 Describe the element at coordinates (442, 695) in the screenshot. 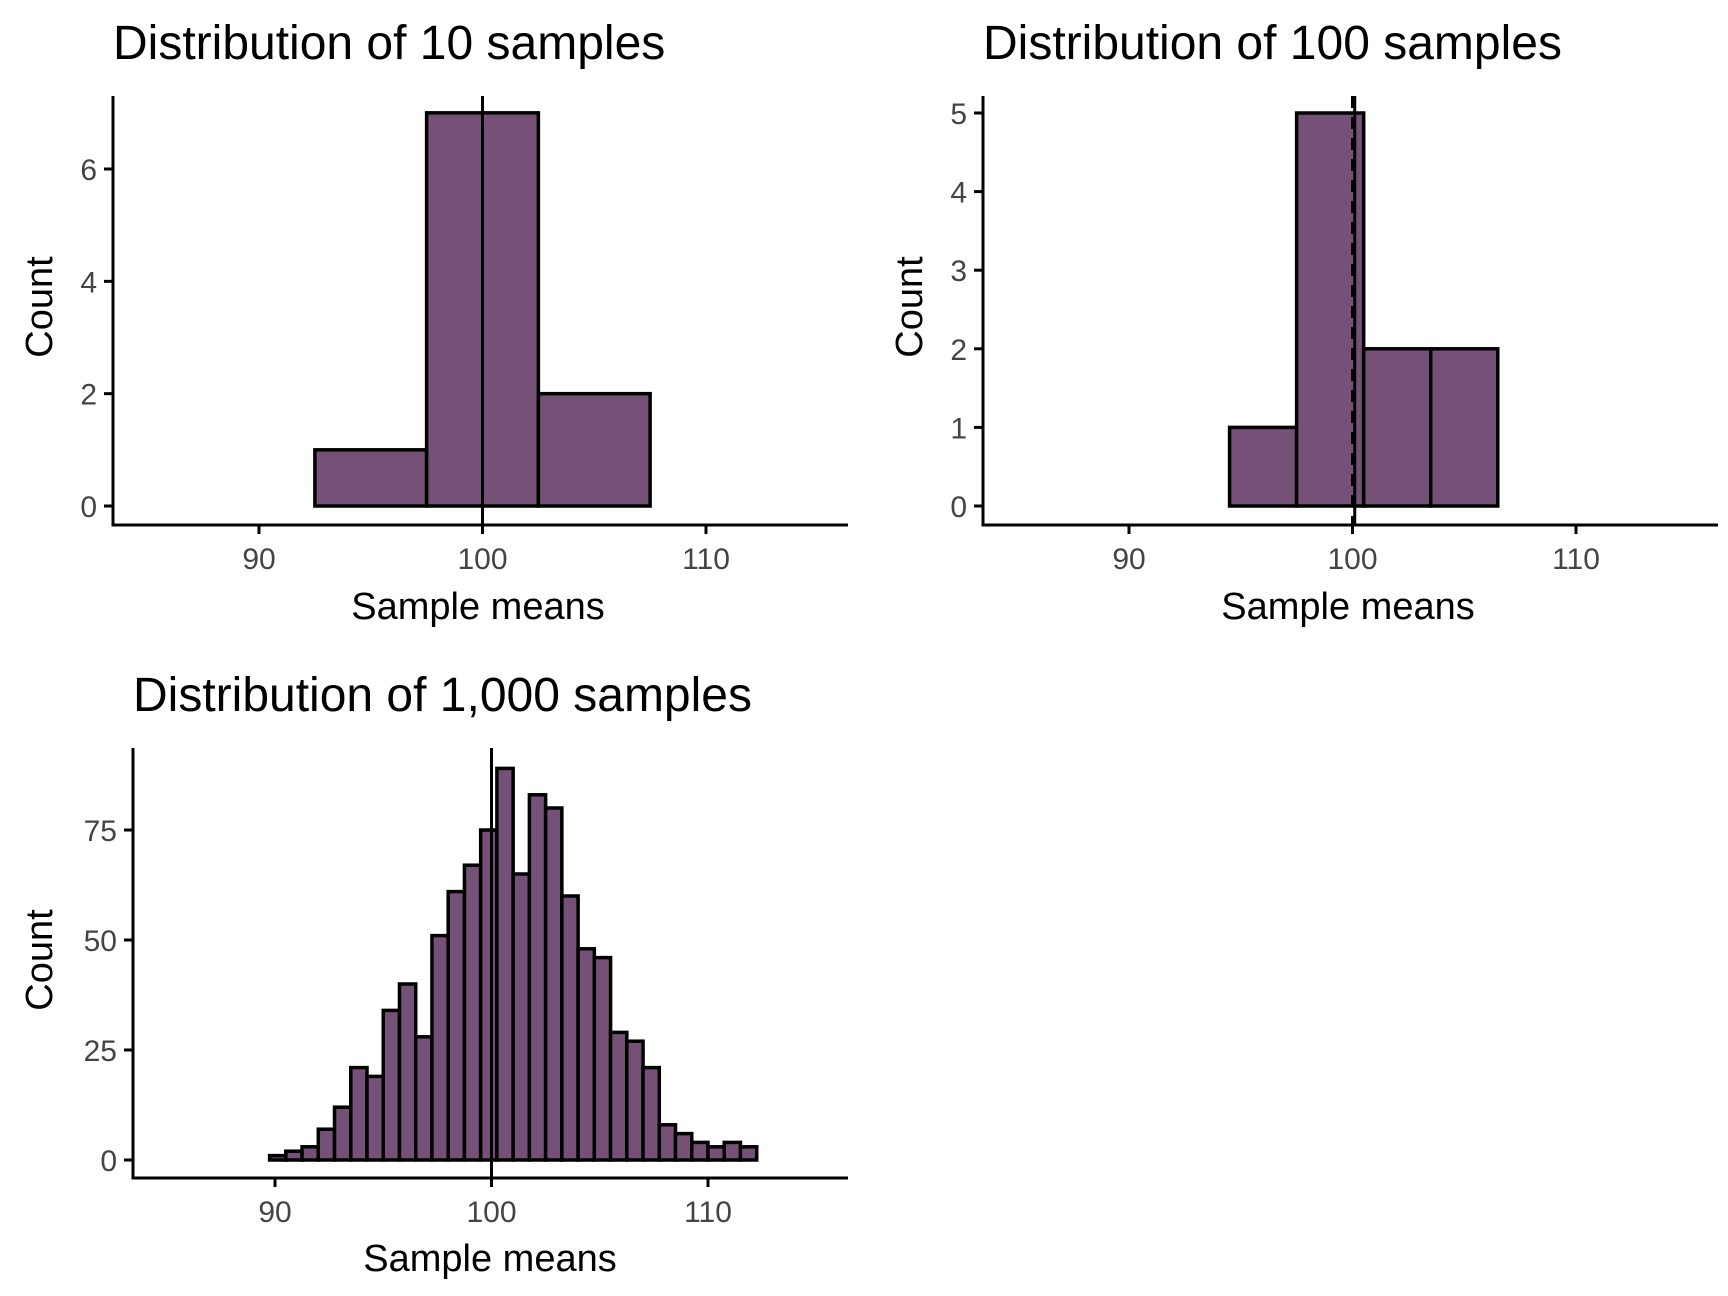

I see `chart-title: Distribution of 1,000 samples` at that location.